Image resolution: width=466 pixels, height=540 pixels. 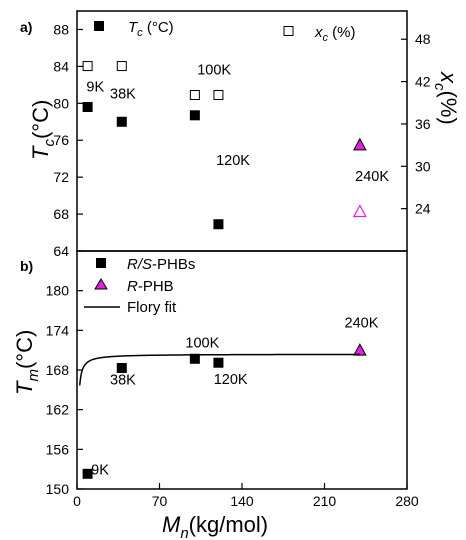 I want to click on panel-b-y-tick-label: 156, so click(x=58, y=449).